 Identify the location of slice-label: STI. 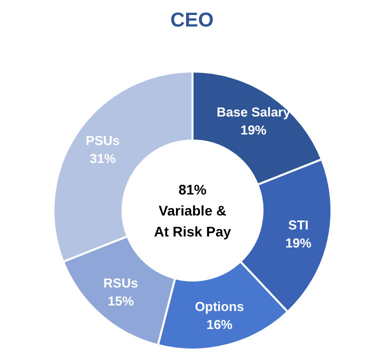
(298, 225).